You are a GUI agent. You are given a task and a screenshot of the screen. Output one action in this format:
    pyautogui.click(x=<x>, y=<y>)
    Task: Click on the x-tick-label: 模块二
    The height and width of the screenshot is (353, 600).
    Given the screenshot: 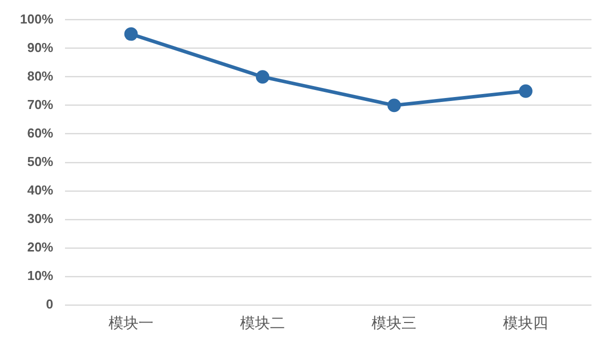 What is the action you would take?
    pyautogui.click(x=263, y=323)
    